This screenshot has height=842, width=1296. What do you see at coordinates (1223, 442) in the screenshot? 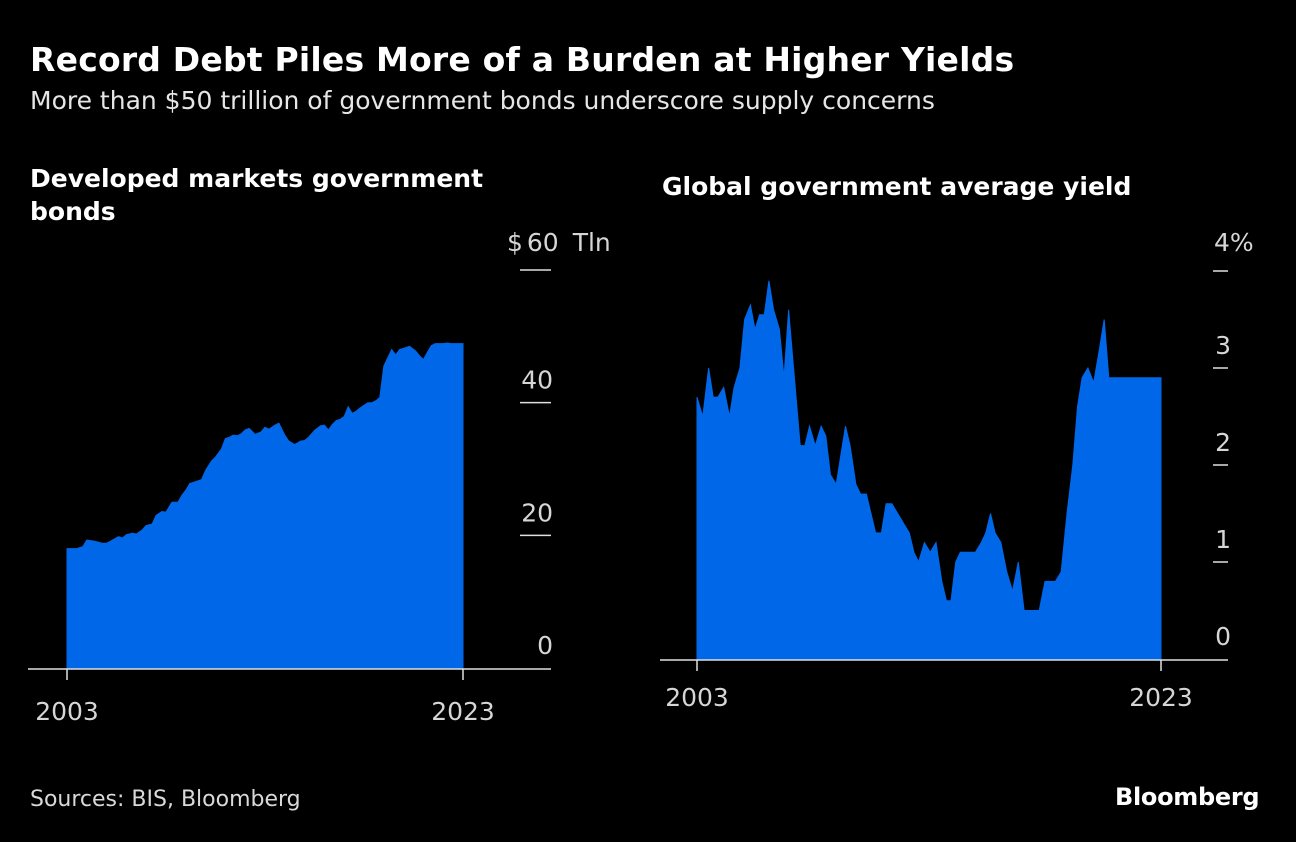
I see `y-tick-label: 2` at bounding box center [1223, 442].